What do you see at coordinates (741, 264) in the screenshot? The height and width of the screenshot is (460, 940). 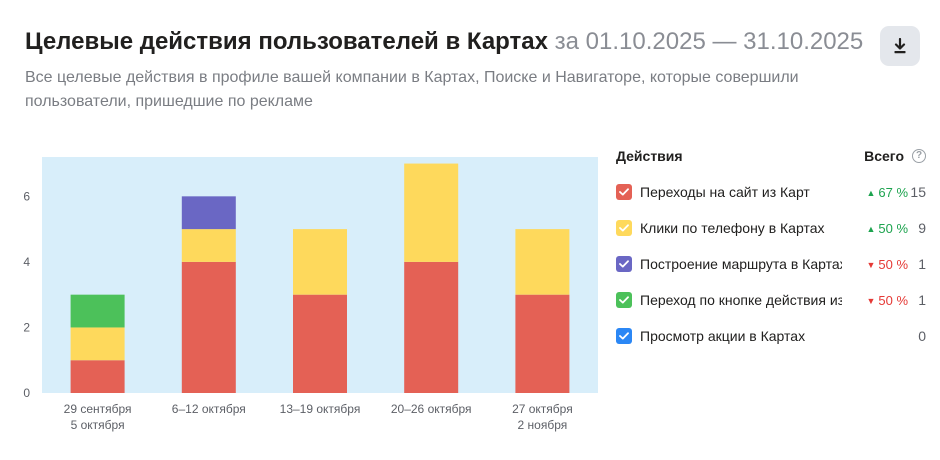 I see `legend-item-label: Построение маршрута в Картах` at bounding box center [741, 264].